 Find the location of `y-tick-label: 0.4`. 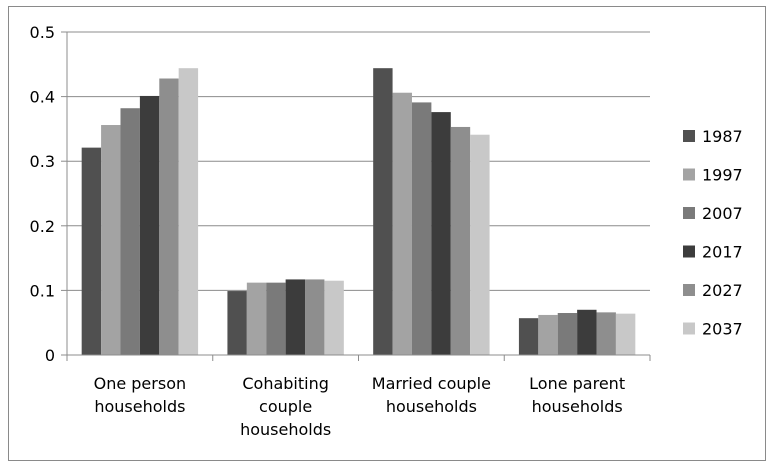

y-tick-label: 0.4 is located at coordinates (42, 97).